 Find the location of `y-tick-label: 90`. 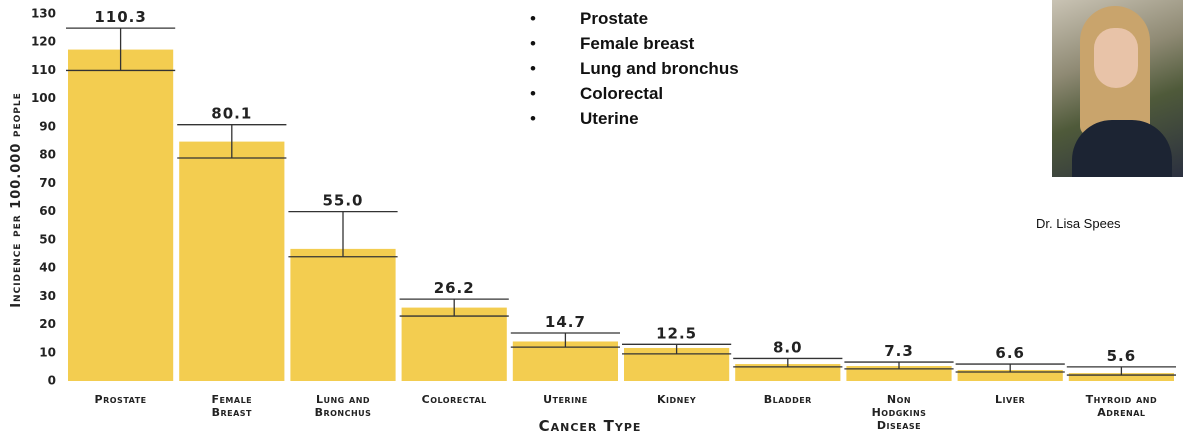

y-tick-label: 90 is located at coordinates (47, 126).